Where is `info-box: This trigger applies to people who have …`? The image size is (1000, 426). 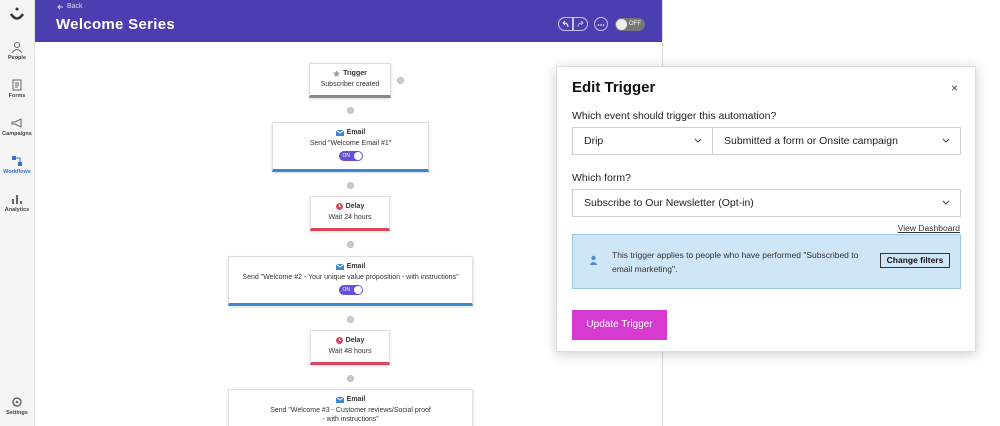
info-box: This trigger applies to people who have … is located at coordinates (766, 261).